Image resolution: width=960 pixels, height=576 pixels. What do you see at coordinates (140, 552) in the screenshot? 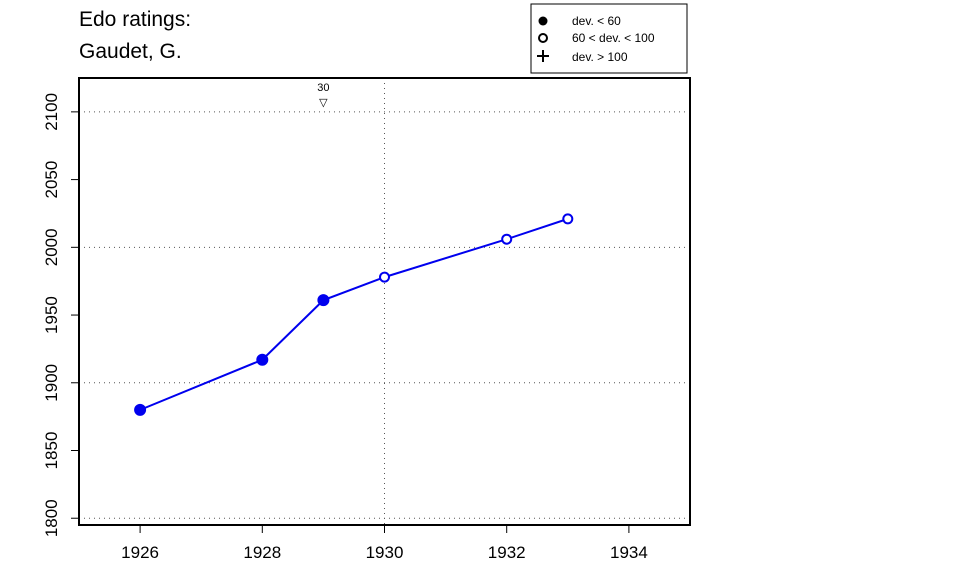
I see `x-tick-label: 1926` at bounding box center [140, 552].